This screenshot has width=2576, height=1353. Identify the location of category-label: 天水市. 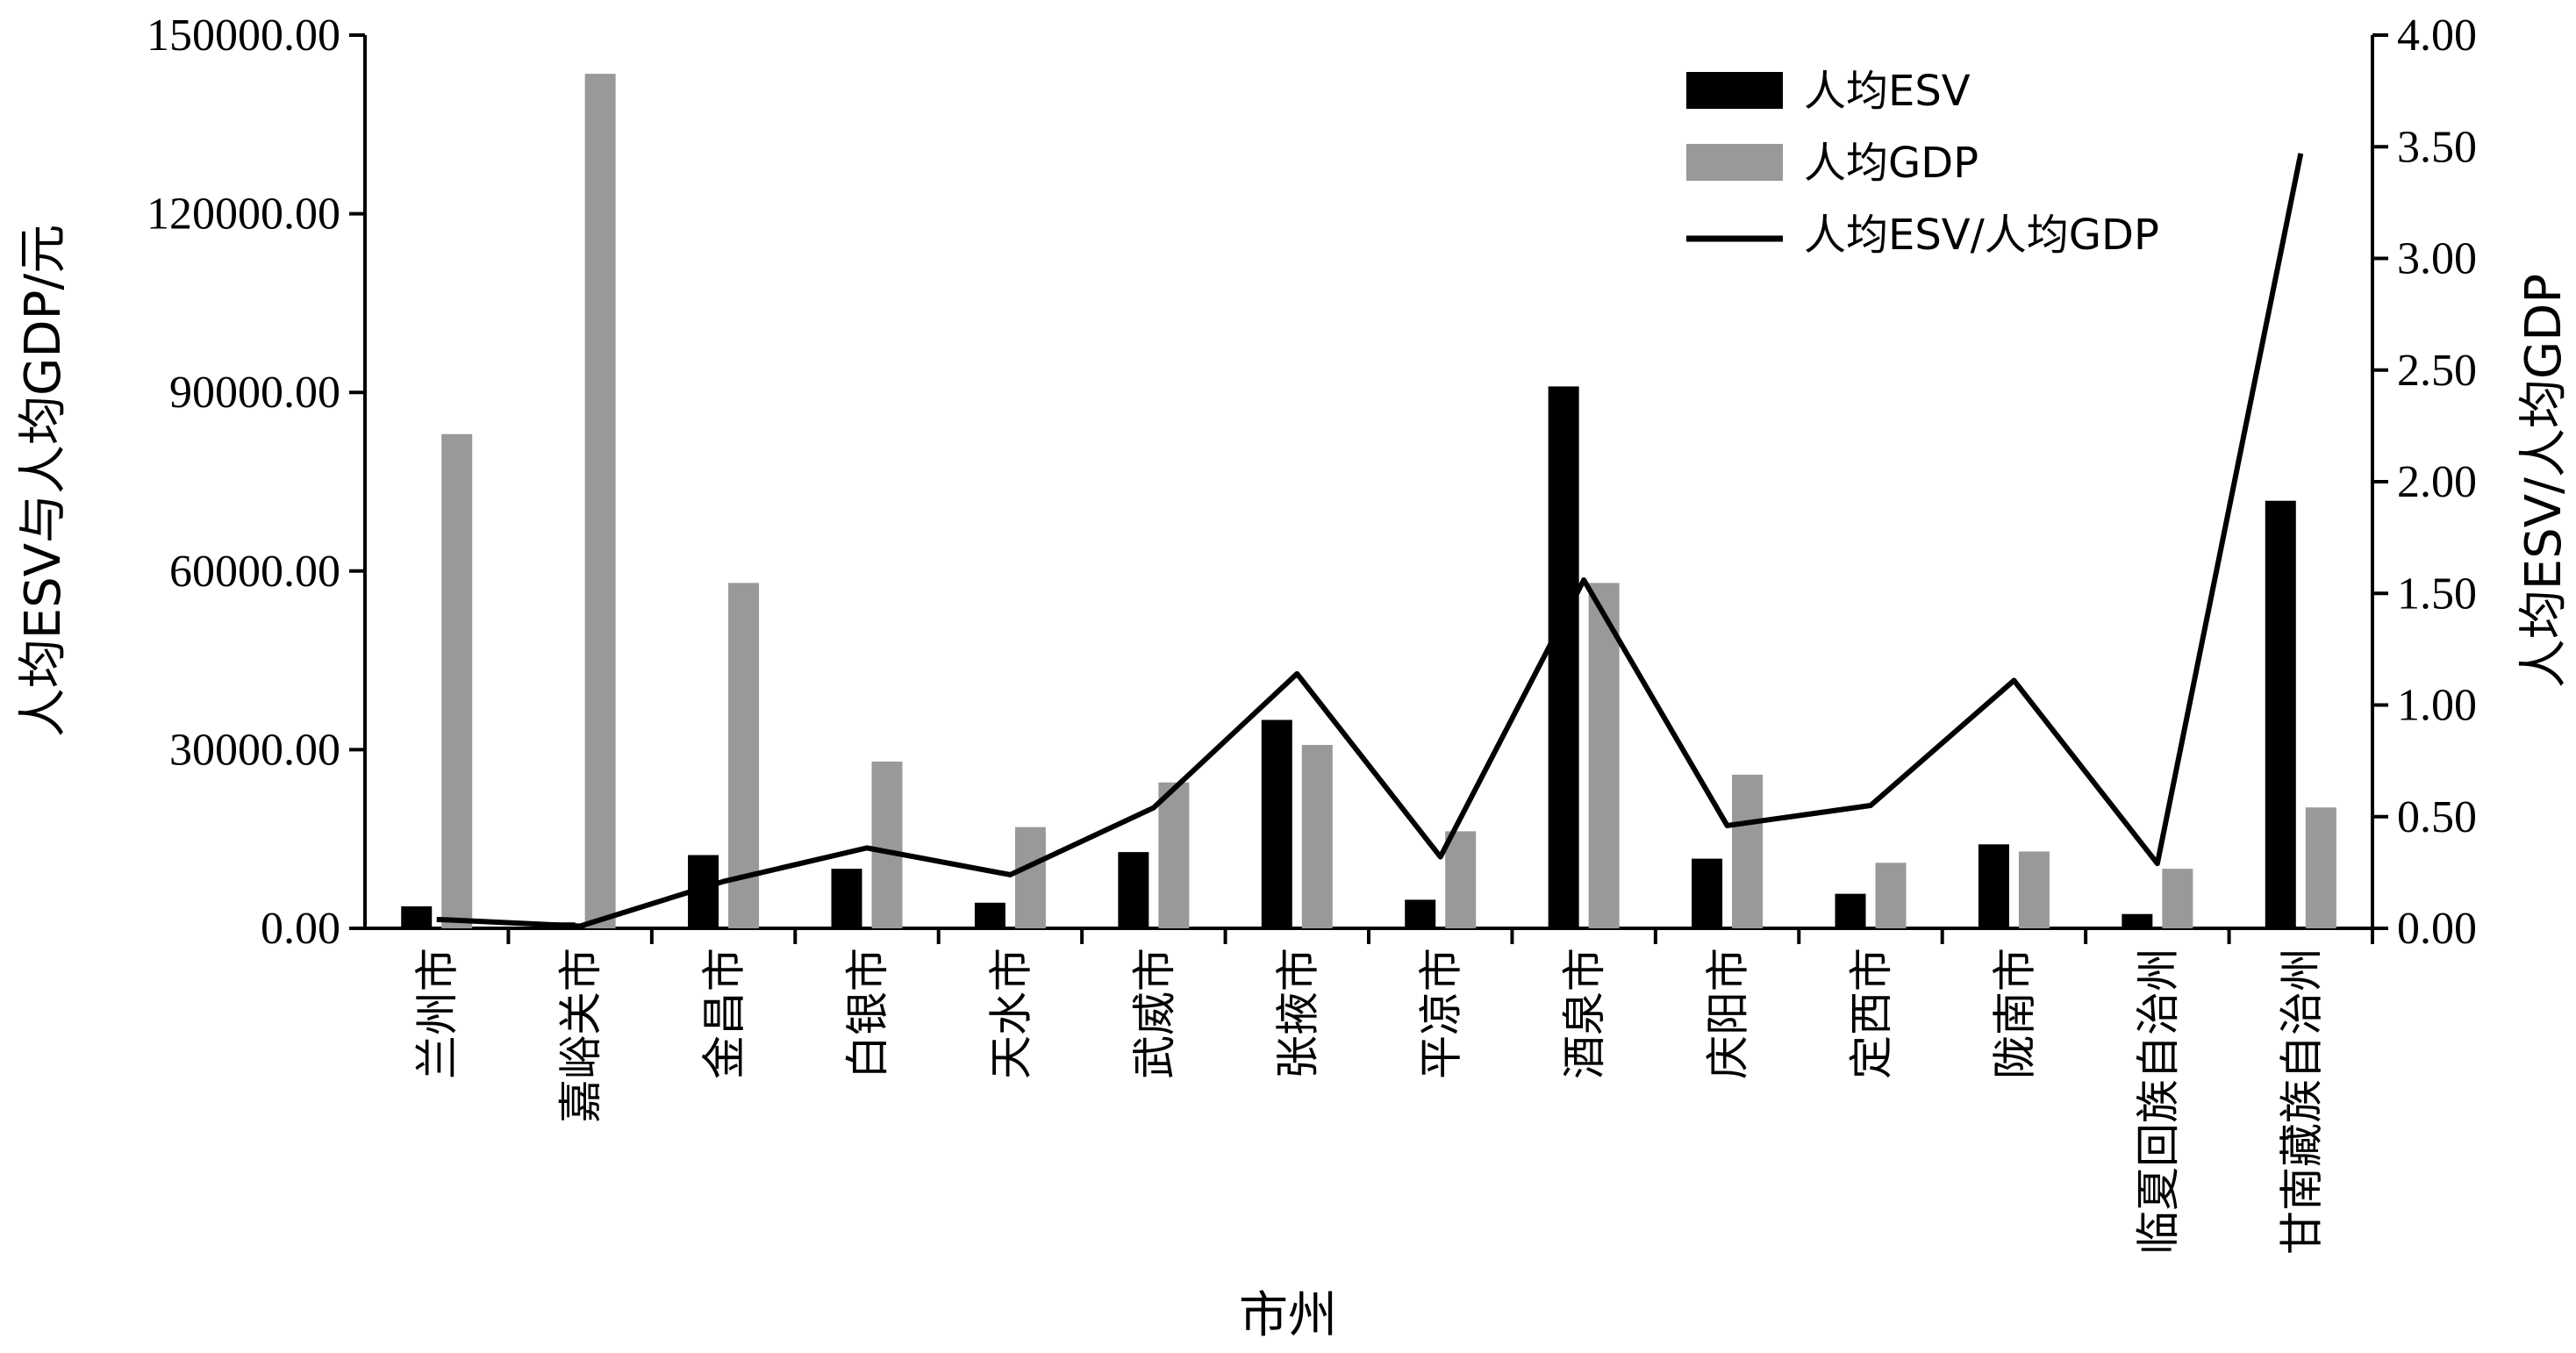
(1010, 1013).